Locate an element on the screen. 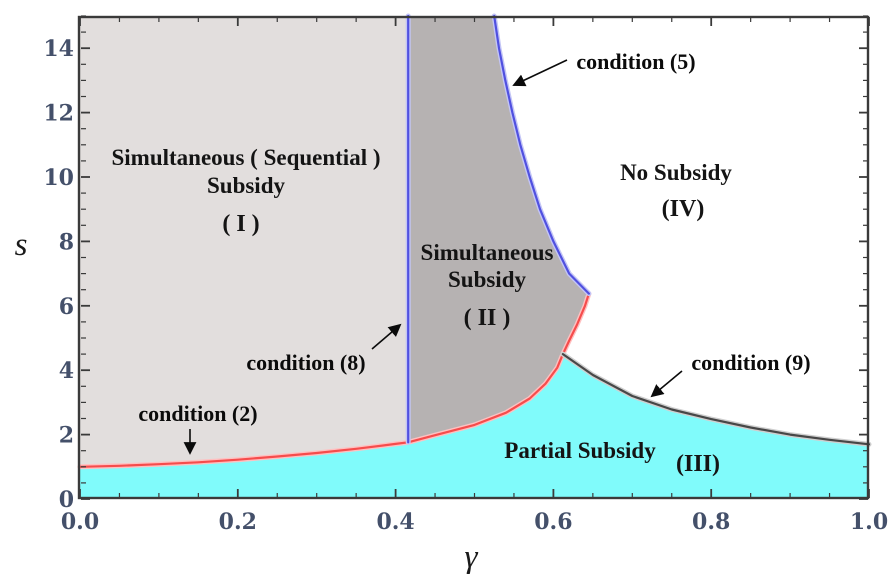 Image resolution: width=892 pixels, height=578 pixels. x-tick-label: 0.4 is located at coordinates (395, 522).